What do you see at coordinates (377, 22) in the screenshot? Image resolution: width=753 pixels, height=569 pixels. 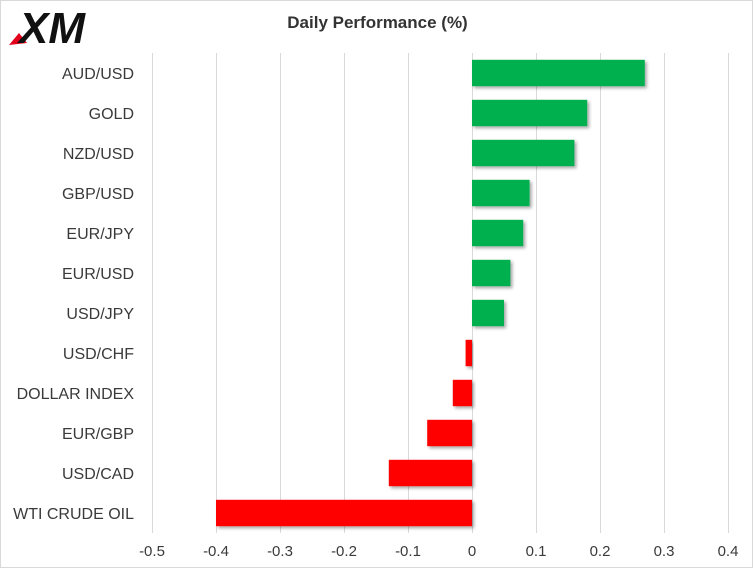 I see `chart-title: Daily Performance (%)` at bounding box center [377, 22].